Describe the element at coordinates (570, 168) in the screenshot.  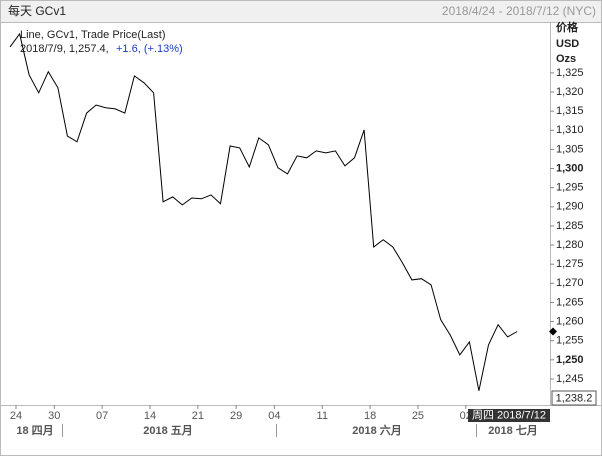
I see `y-tick-label: 1,300` at that location.